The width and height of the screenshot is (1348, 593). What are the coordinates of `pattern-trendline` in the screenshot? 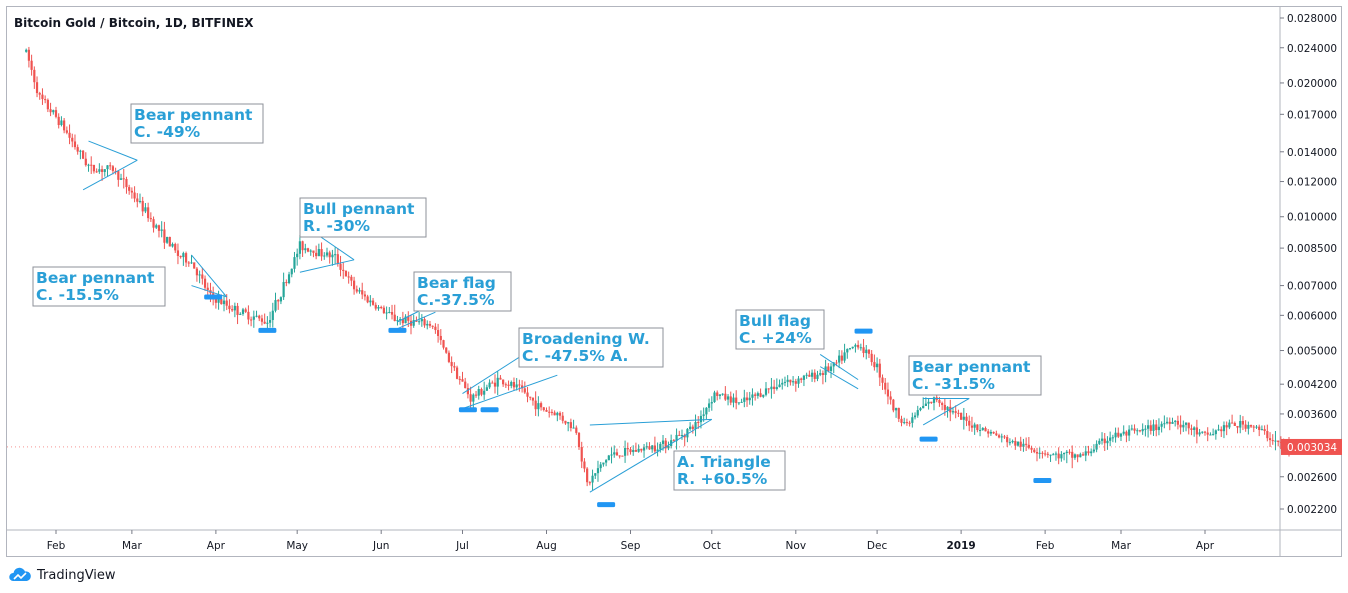 It's located at (651, 455).